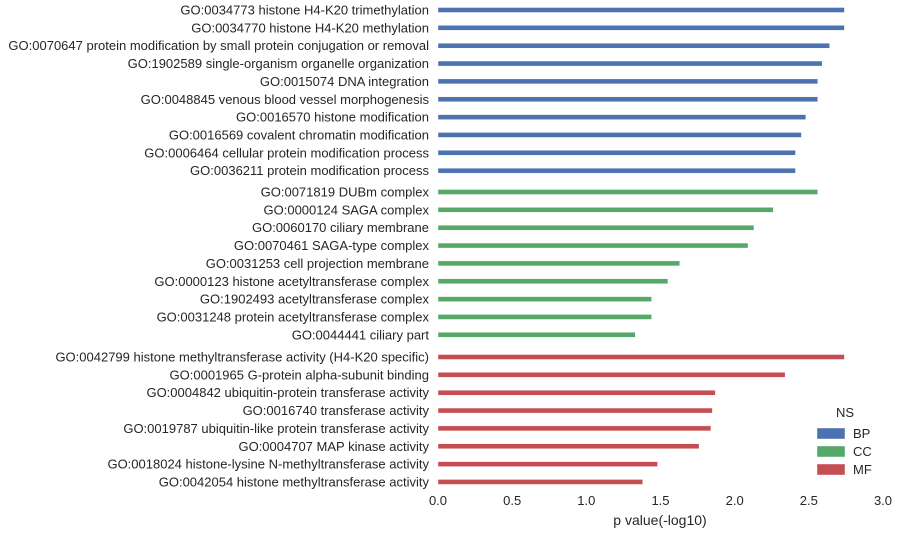 The width and height of the screenshot is (900, 535). Describe the element at coordinates (333, 446) in the screenshot. I see `category-label: GO:0004707 MAP kinase activity` at that location.